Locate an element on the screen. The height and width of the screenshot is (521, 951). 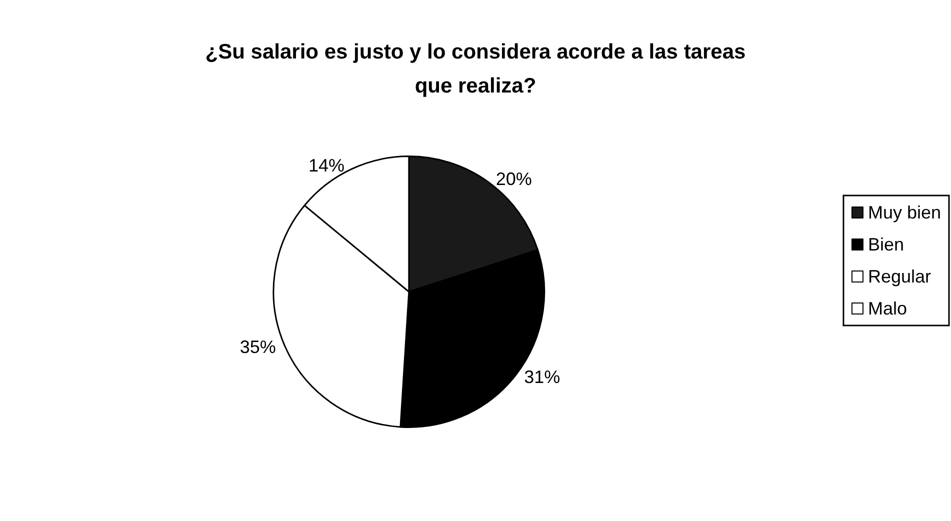
data-label: 31% is located at coordinates (542, 377).